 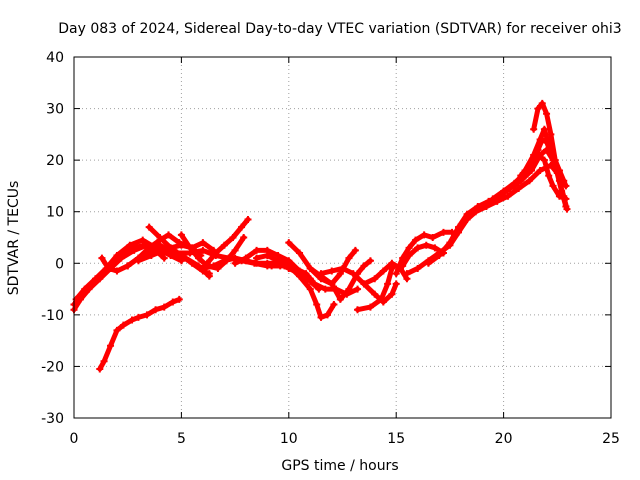 I want to click on y-tick-label: 30, so click(x=55, y=110).